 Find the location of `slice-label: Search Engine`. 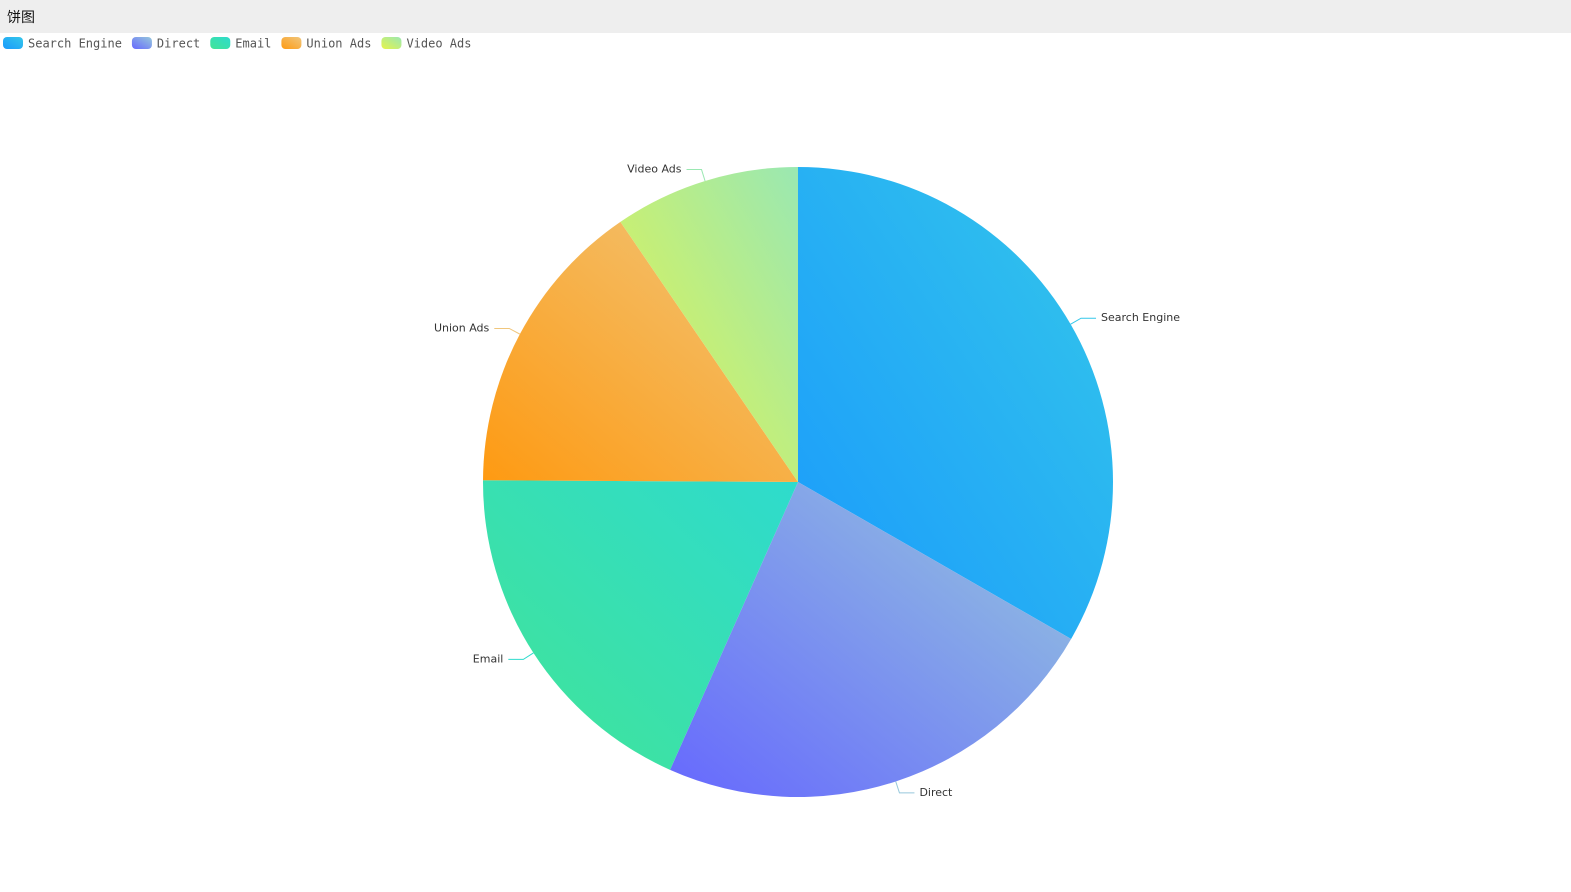

slice-label: Search Engine is located at coordinates (1140, 317).